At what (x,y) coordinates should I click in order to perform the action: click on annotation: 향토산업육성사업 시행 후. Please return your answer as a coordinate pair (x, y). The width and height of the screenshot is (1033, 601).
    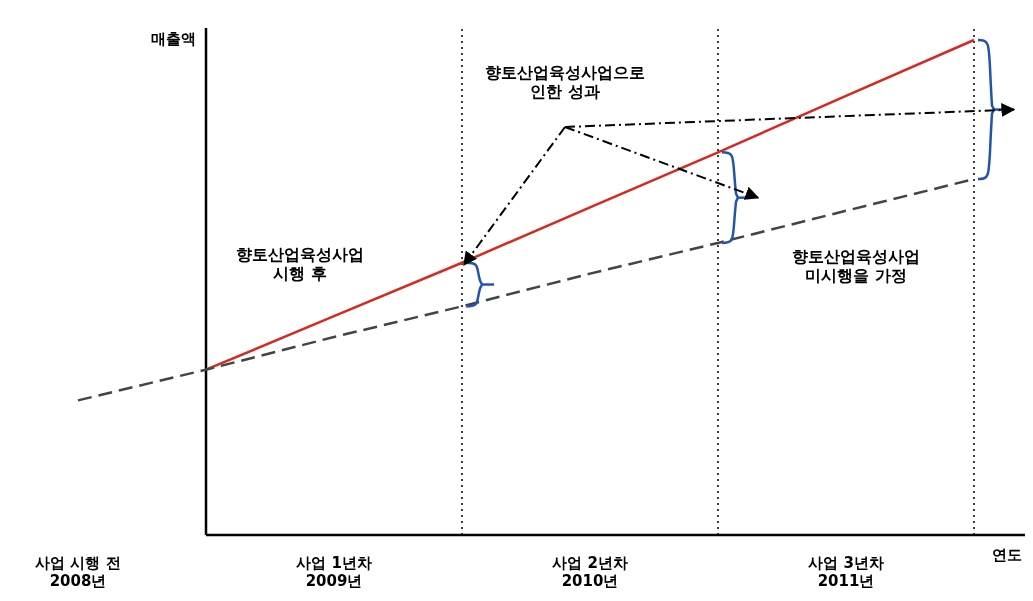
    Looking at the image, I should click on (300, 264).